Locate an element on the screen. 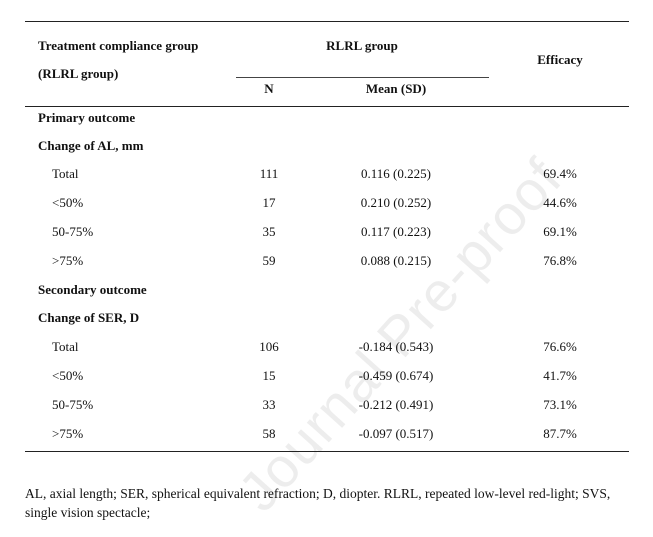 The image size is (653, 537). header-n: N is located at coordinates (269, 88).